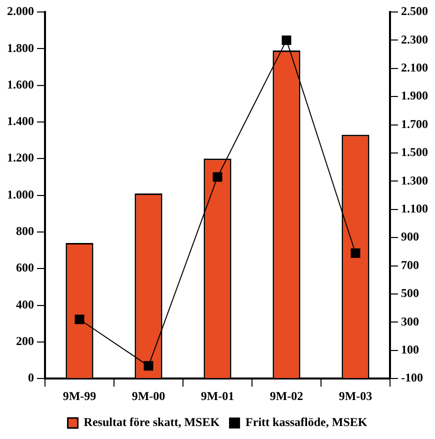 The width and height of the screenshot is (435, 439). What do you see at coordinates (414, 123) in the screenshot?
I see `y2-tick-label: 1.700` at bounding box center [414, 123].